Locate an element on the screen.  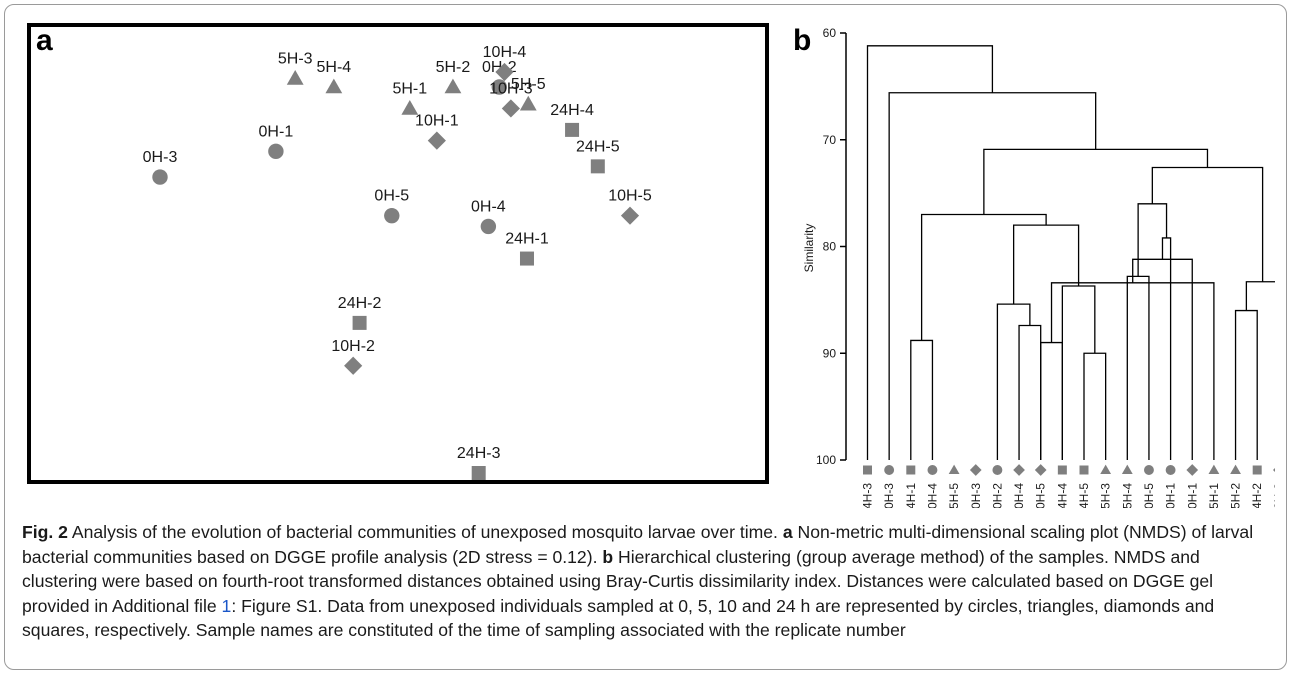
dendro-leaf-label-0h-1: 0H-1 is located at coordinates (1171, 495).